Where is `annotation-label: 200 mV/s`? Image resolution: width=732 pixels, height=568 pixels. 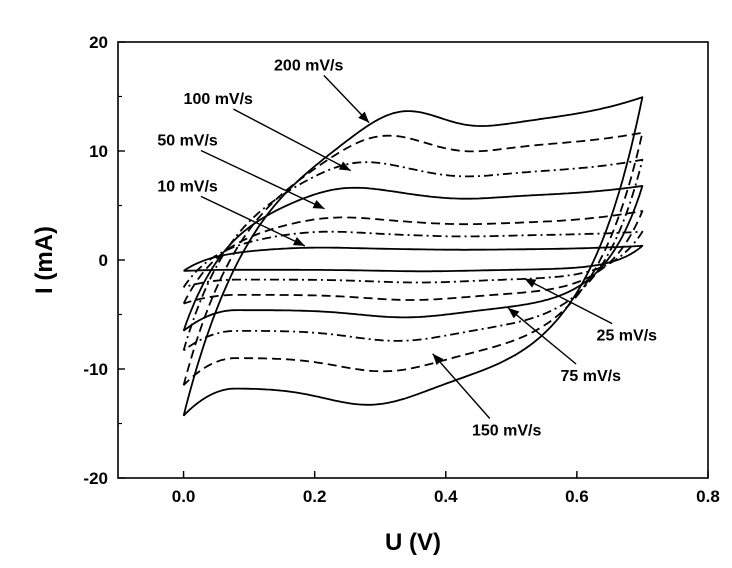
annotation-label: 200 mV/s is located at coordinates (308, 65).